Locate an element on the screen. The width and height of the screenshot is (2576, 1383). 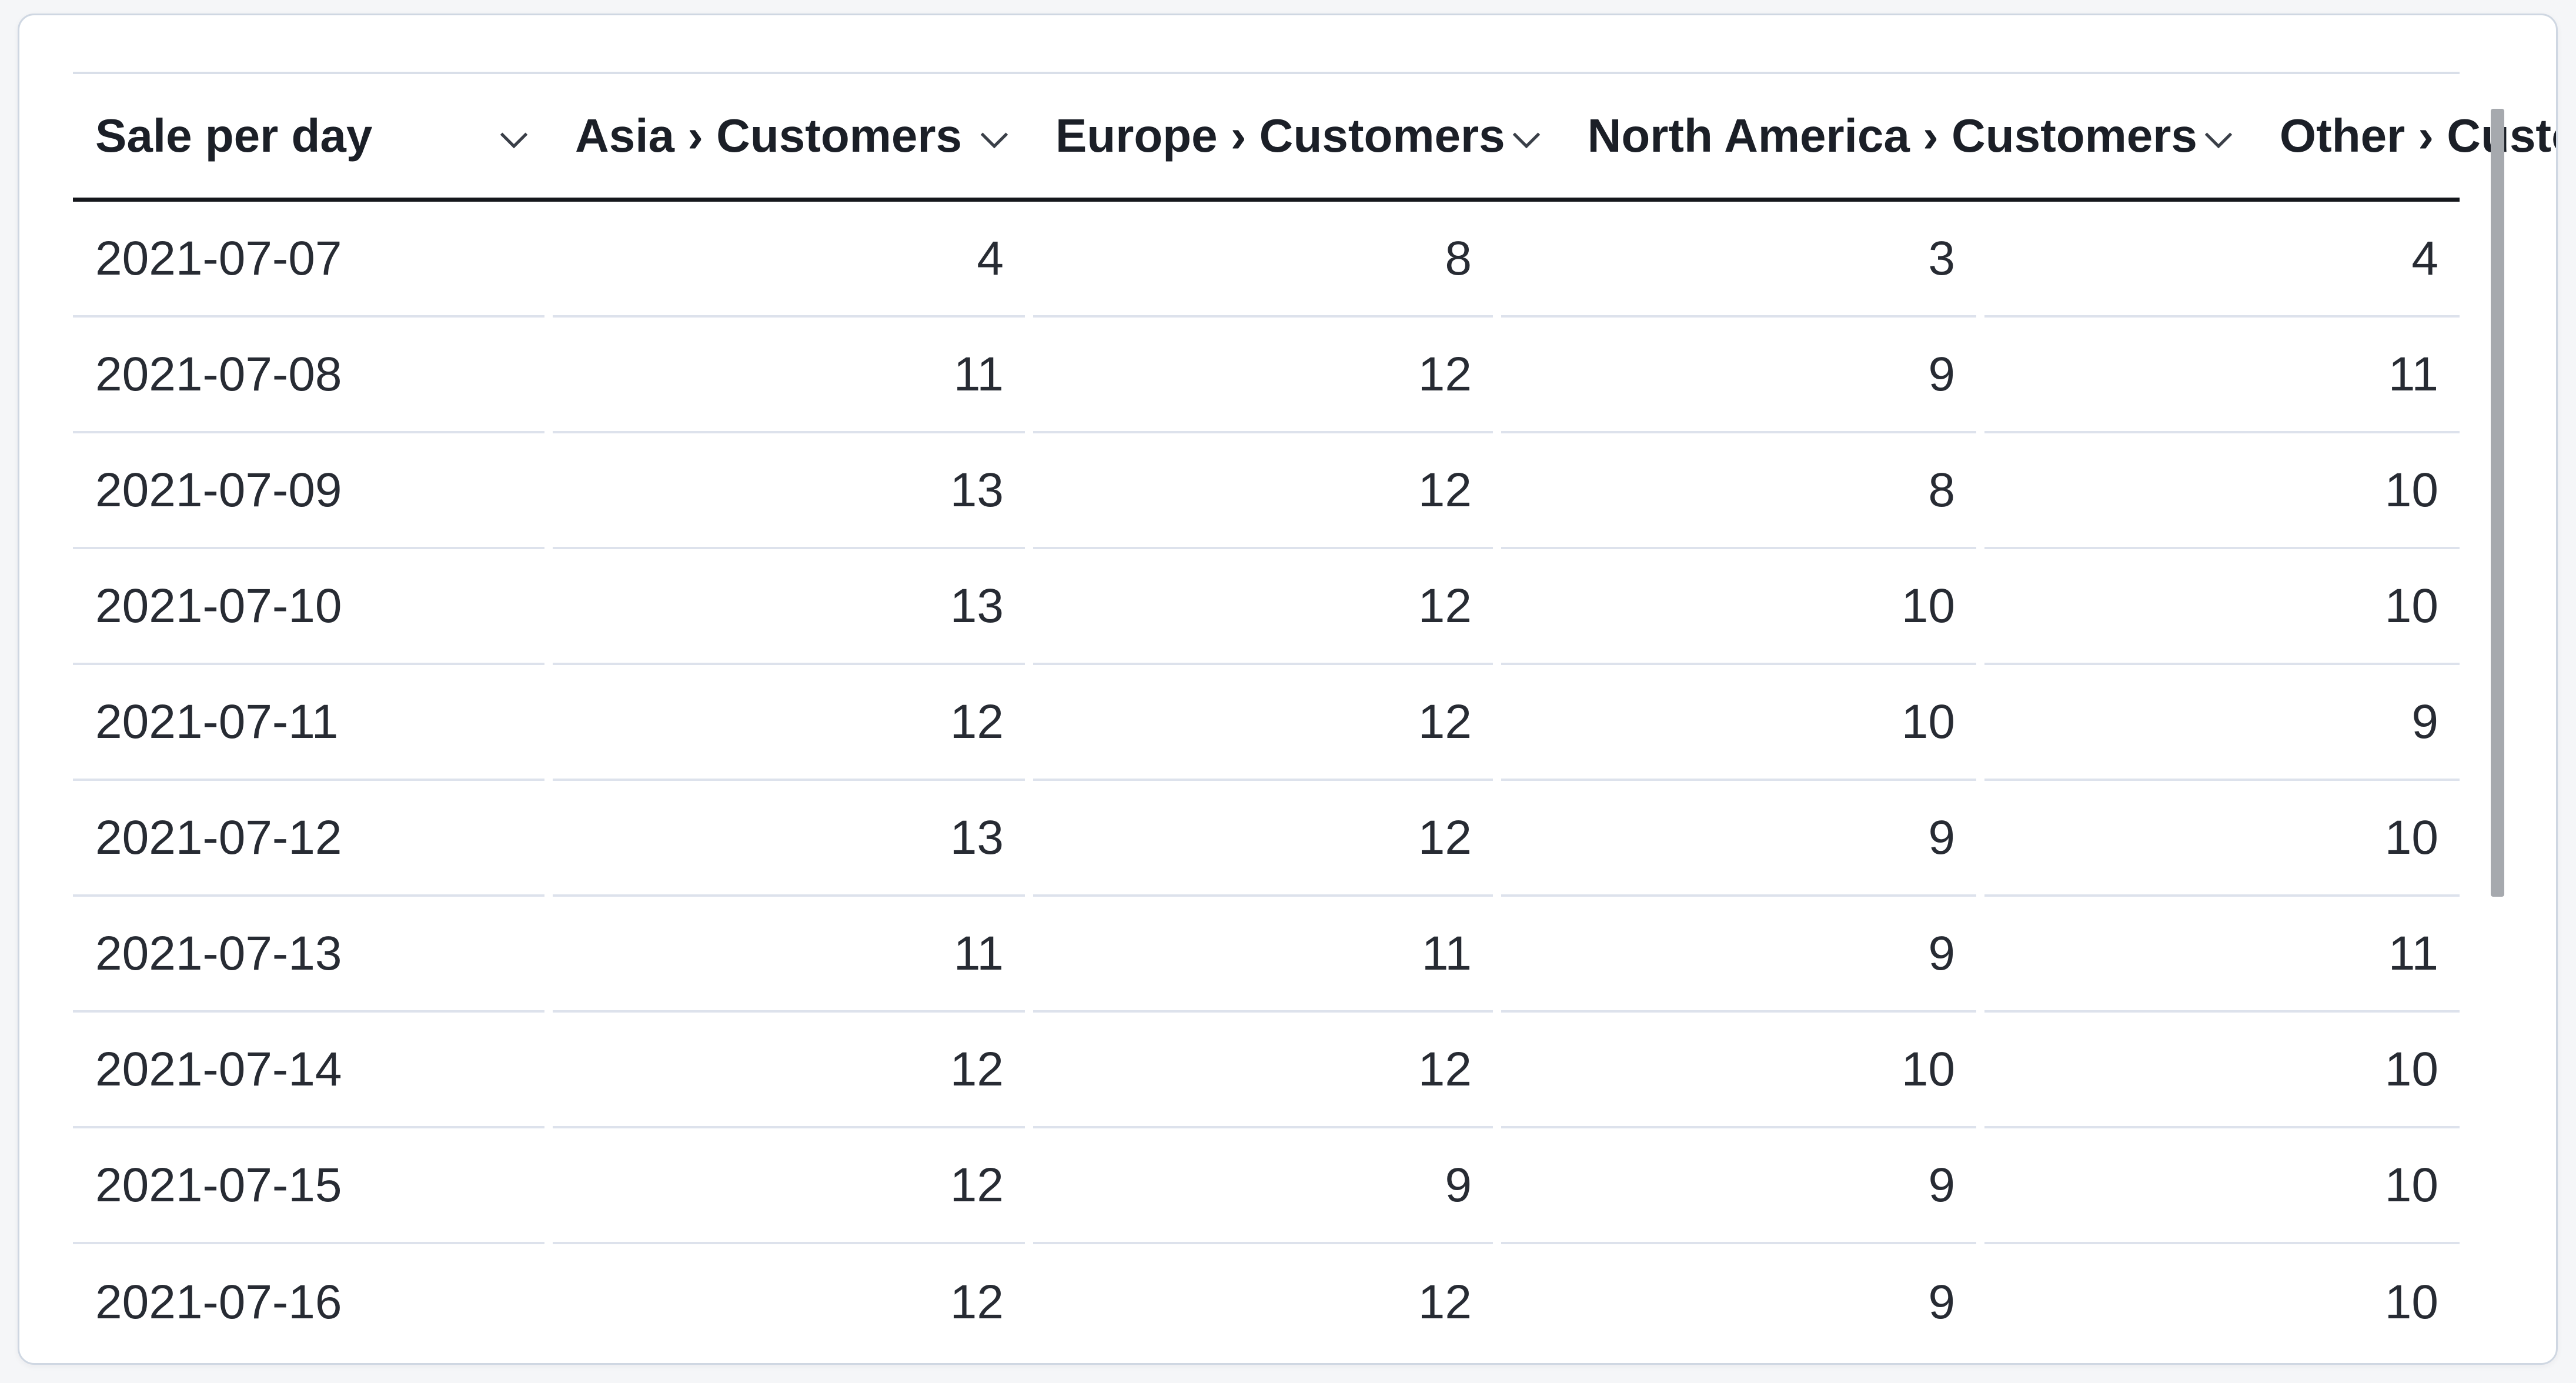
table-row: 2021-07-15 12 9 9 10 is located at coordinates (1266, 1186).